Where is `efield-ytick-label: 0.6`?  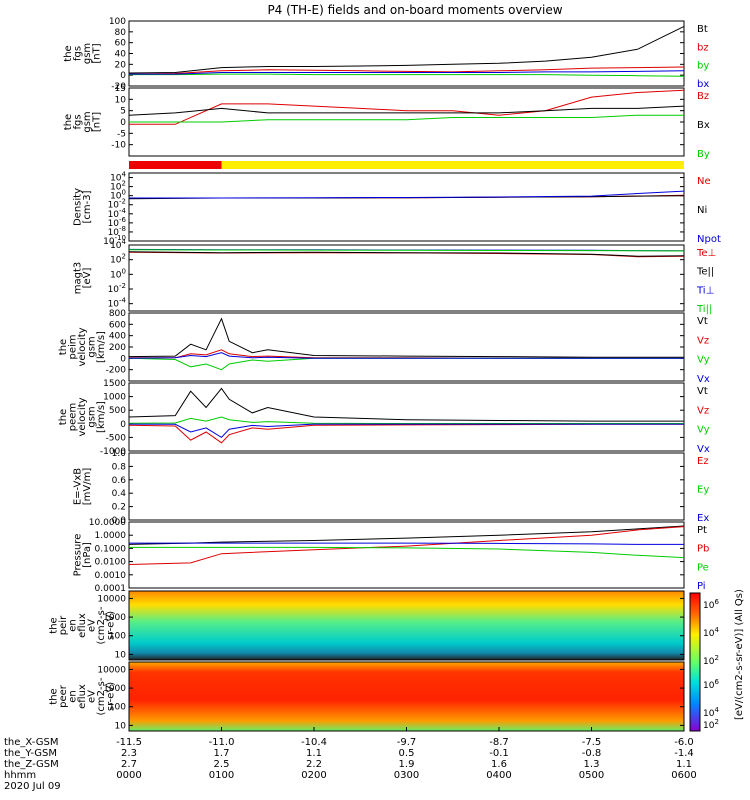 efield-ytick-label: 0.6 is located at coordinates (119, 481).